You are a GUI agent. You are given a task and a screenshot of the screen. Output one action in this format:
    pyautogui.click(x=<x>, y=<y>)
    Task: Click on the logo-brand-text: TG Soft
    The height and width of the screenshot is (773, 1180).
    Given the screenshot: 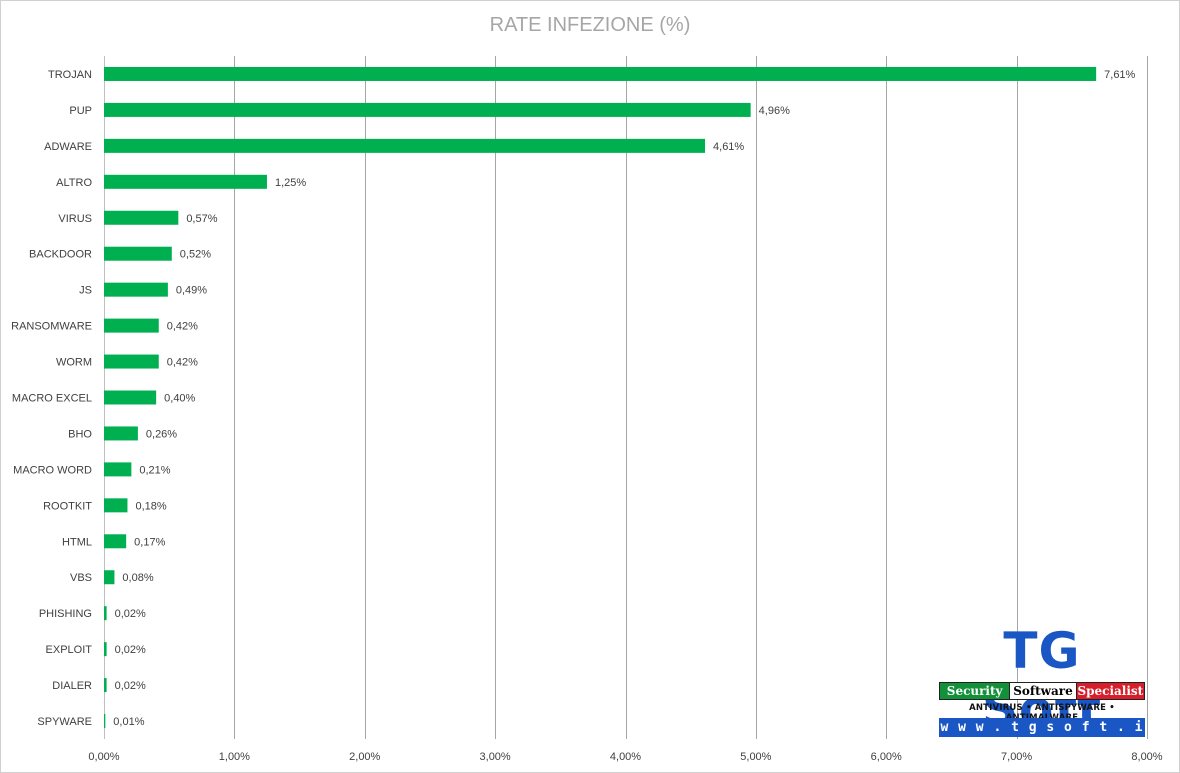 What is the action you would take?
    pyautogui.click(x=1041, y=680)
    